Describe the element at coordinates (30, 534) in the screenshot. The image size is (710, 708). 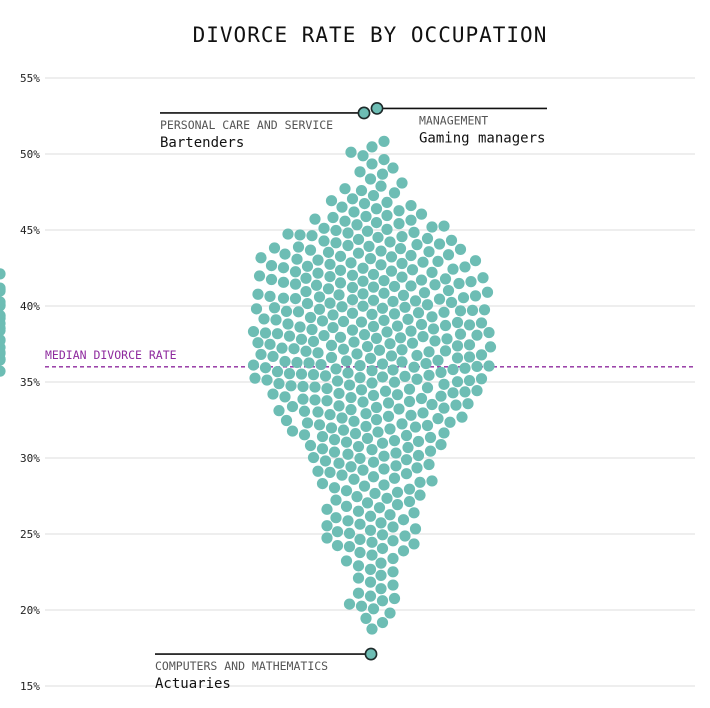
I see `y-tick-label: 25%` at that location.